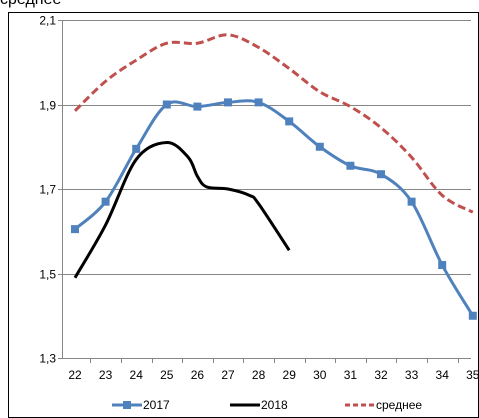  Describe the element at coordinates (290, 375) in the screenshot. I see `x-tick-label: 29` at that location.